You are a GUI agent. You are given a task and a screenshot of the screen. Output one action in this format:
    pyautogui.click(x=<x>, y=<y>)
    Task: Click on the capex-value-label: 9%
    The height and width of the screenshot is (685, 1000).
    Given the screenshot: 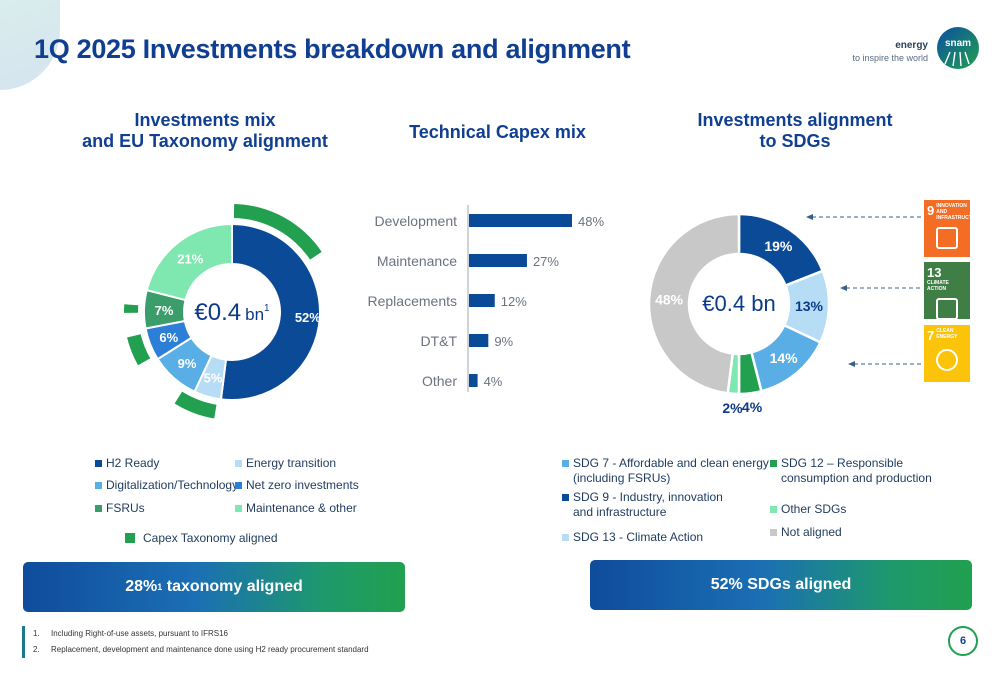 What is the action you would take?
    pyautogui.click(x=503, y=341)
    